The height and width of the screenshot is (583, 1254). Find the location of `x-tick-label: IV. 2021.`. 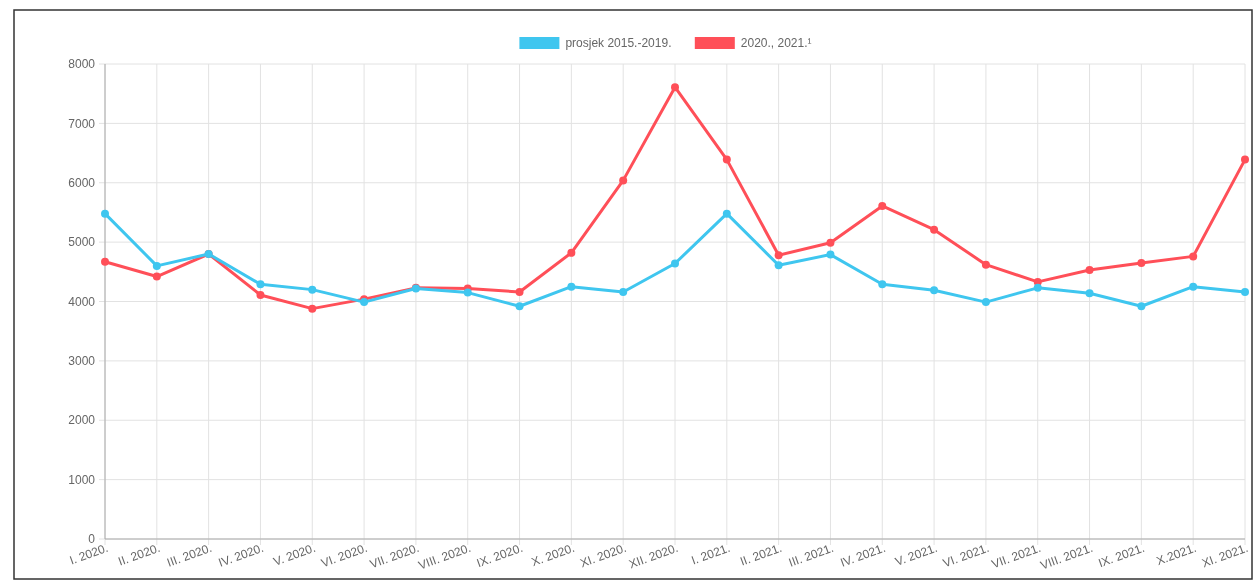

x-tick-label: IV. 2021. is located at coordinates (863, 555).